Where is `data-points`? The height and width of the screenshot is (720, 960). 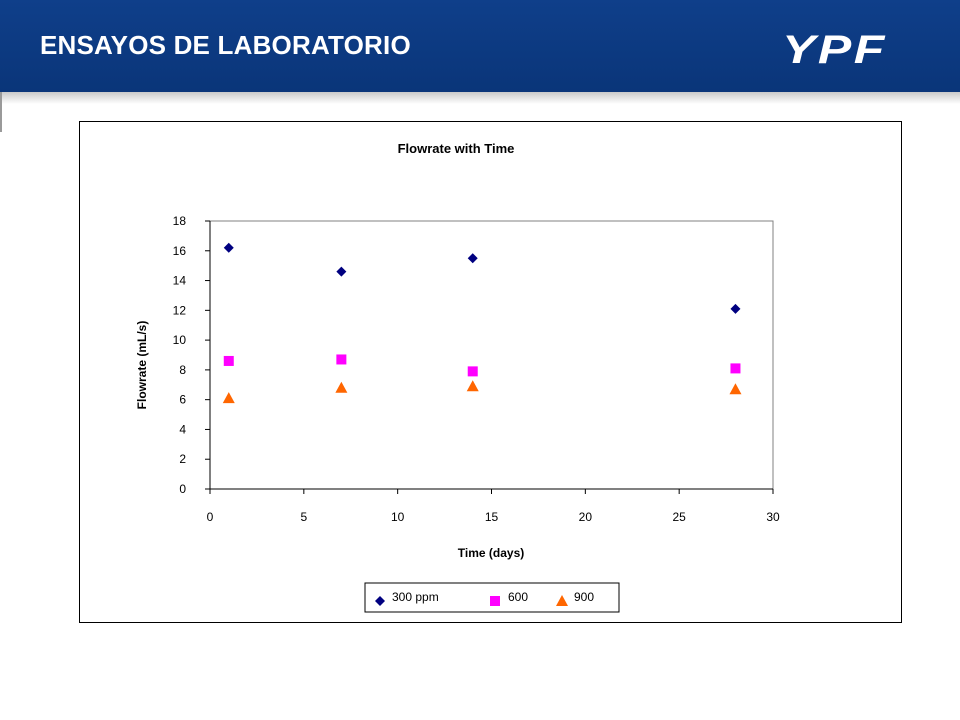 data-points is located at coordinates (482, 323).